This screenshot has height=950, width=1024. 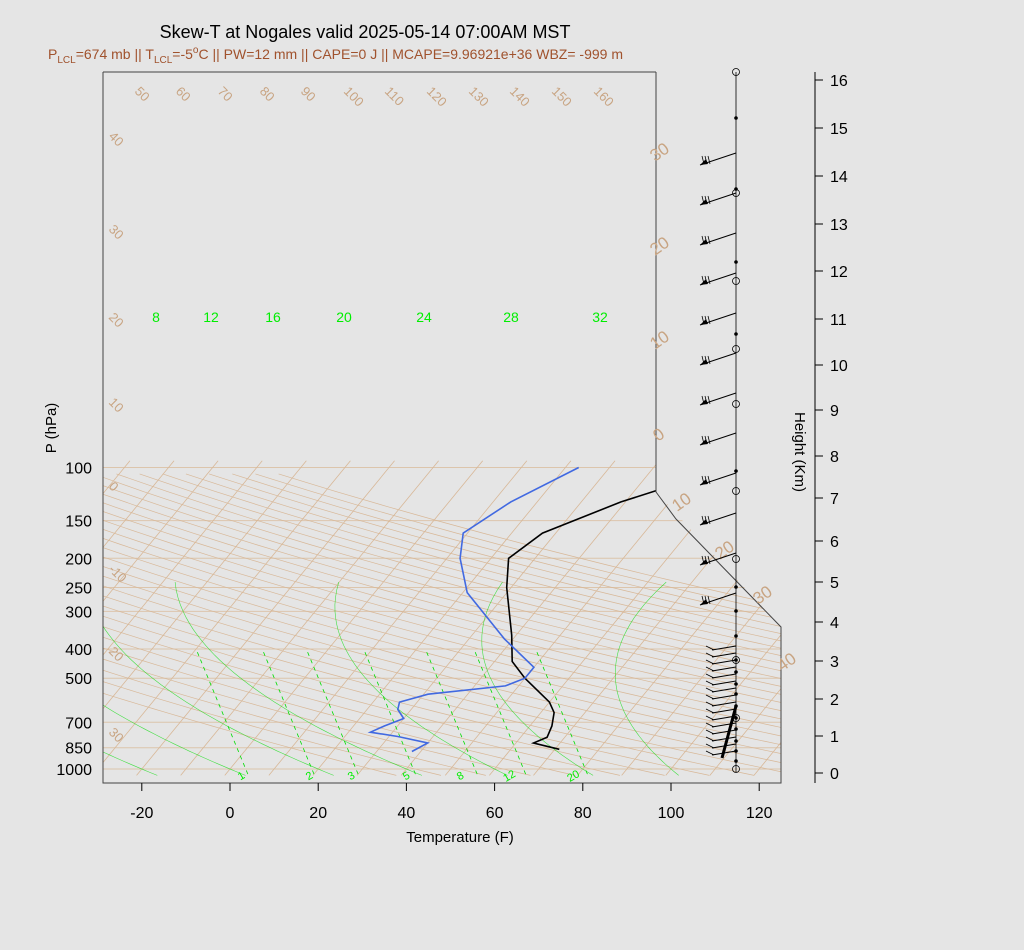 I want to click on pressure-tick-label: 400, so click(x=78, y=650).